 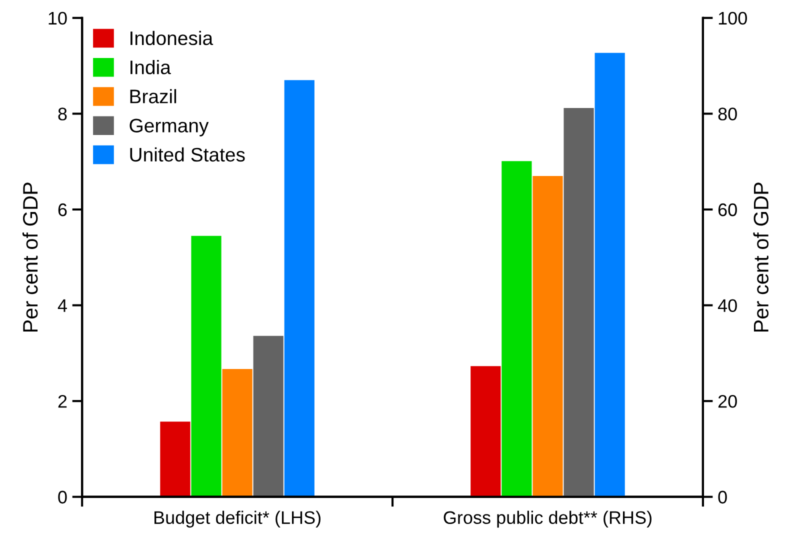 I want to click on y-tick-label: 6, so click(x=62, y=209).